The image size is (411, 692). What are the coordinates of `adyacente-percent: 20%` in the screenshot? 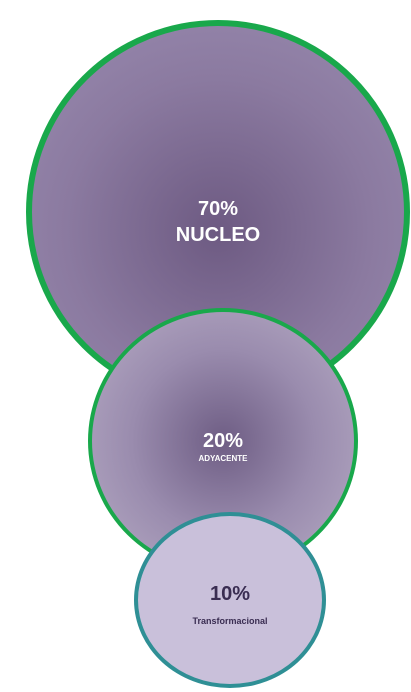 It's located at (222, 441).